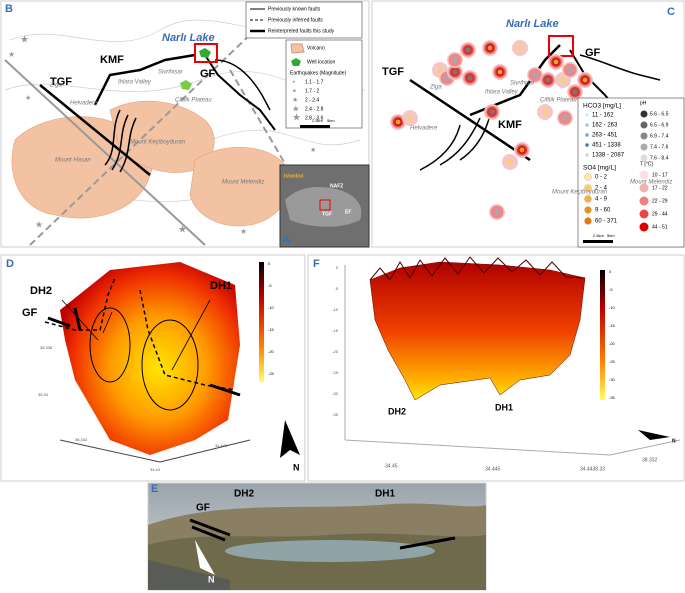 The width and height of the screenshot is (685, 593). I want to click on place-name: EF, so click(348, 212).